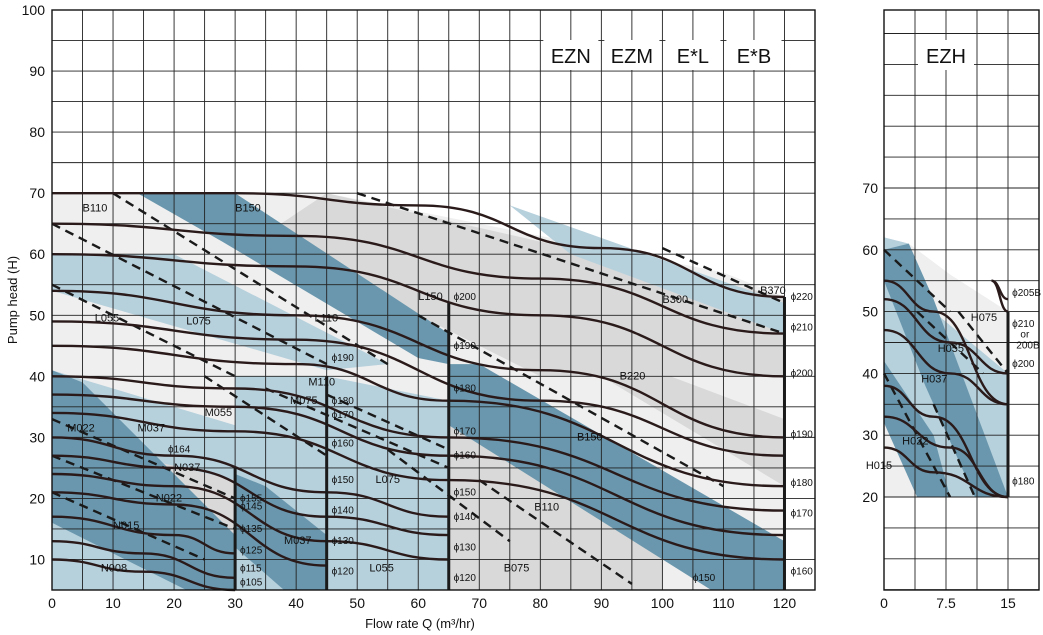  Describe the element at coordinates (37, 498) in the screenshot. I see `y-tick-label: 20` at that location.